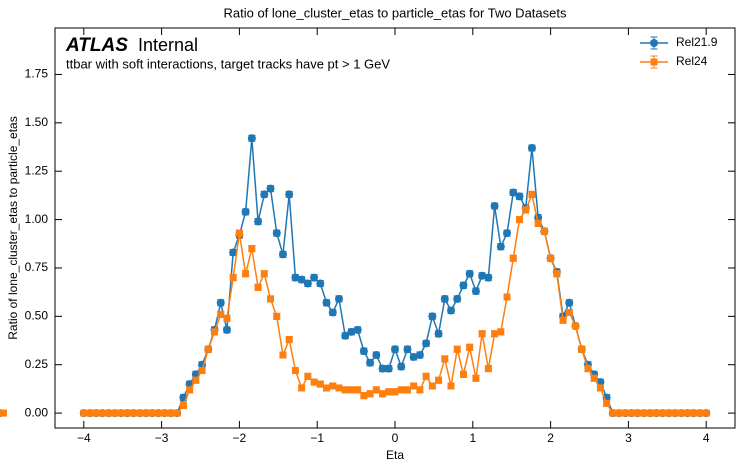 This screenshot has height=470, width=743. What do you see at coordinates (37, 364) in the screenshot?
I see `y-tick-label: 0.25` at bounding box center [37, 364].